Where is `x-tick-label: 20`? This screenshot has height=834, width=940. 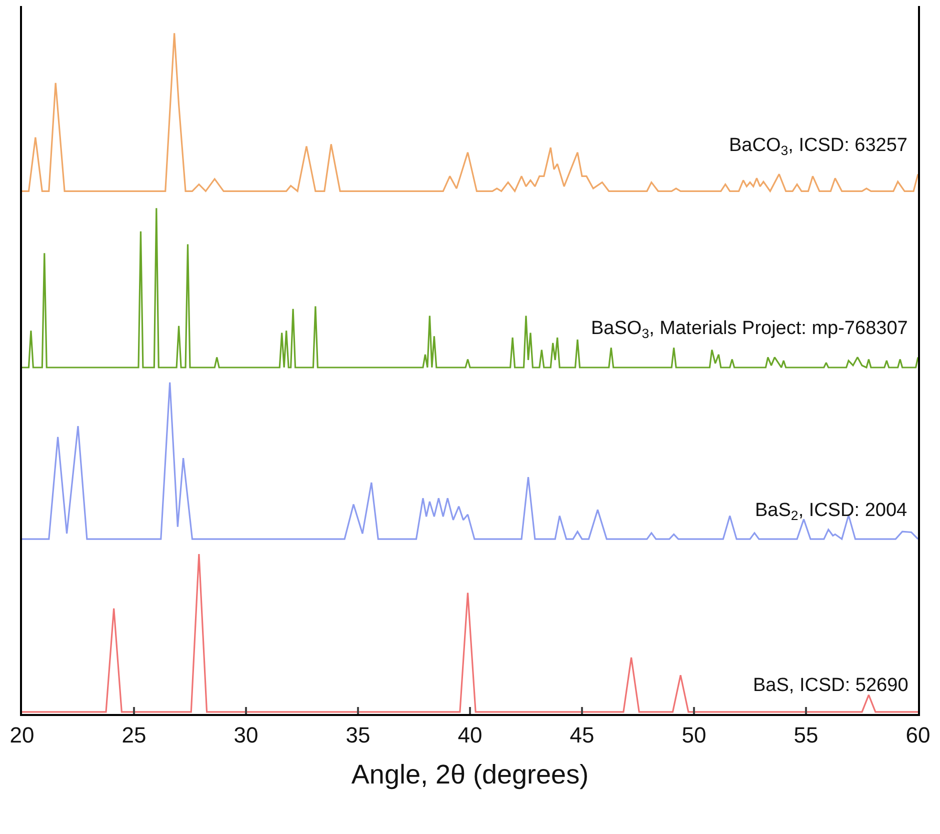 x-tick-label: 20 is located at coordinates (22, 735).